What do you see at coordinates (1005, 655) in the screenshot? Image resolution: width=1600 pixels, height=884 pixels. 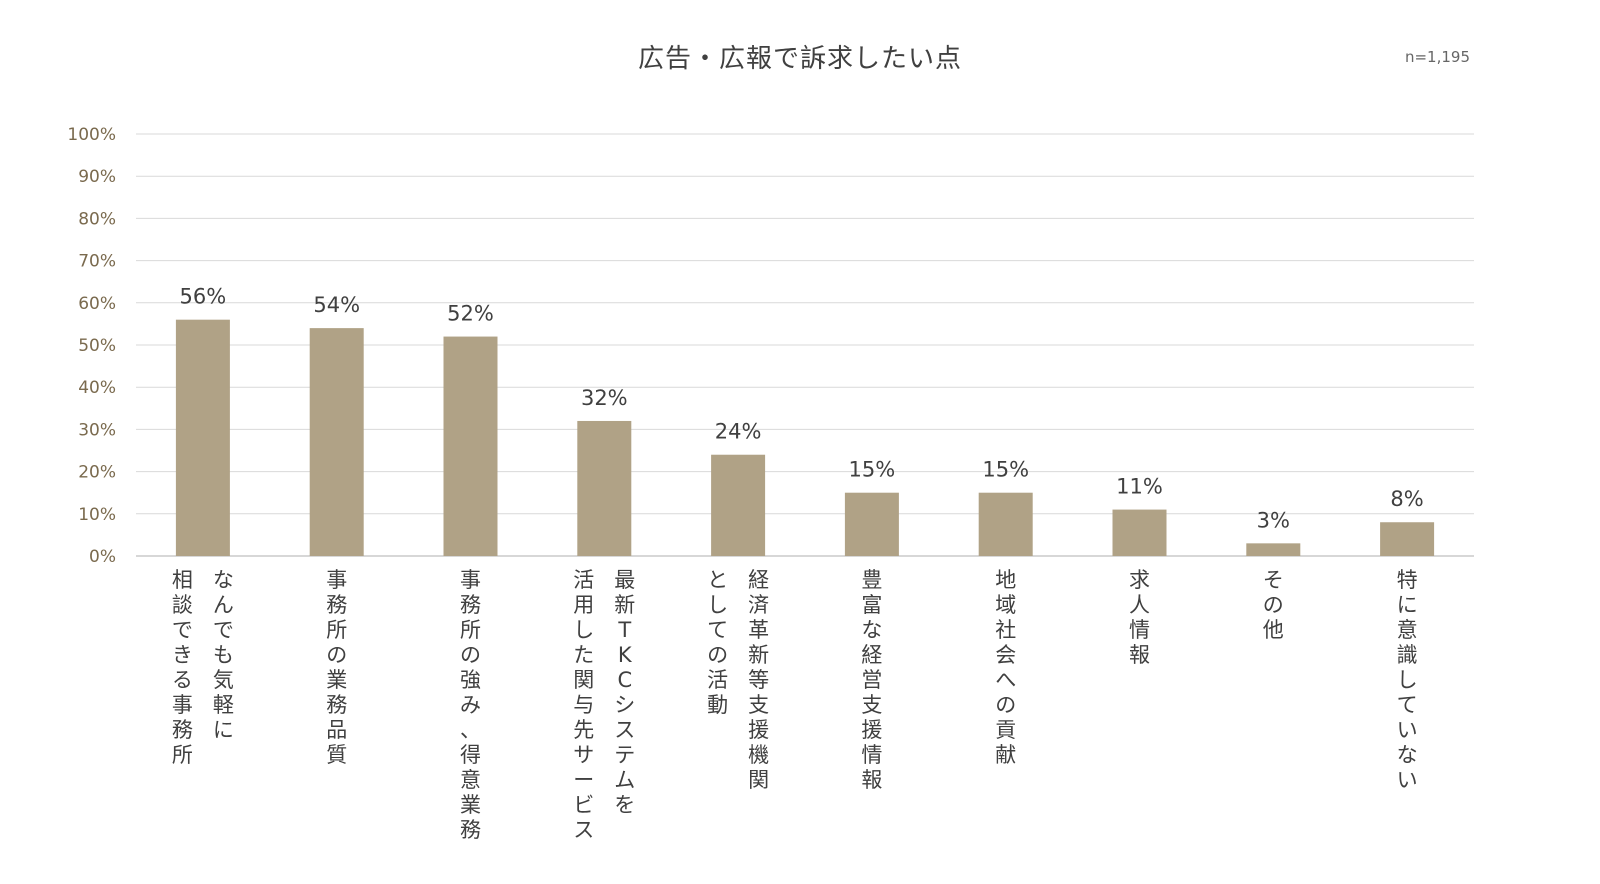 I see `x-category-char: 会` at bounding box center [1005, 655].